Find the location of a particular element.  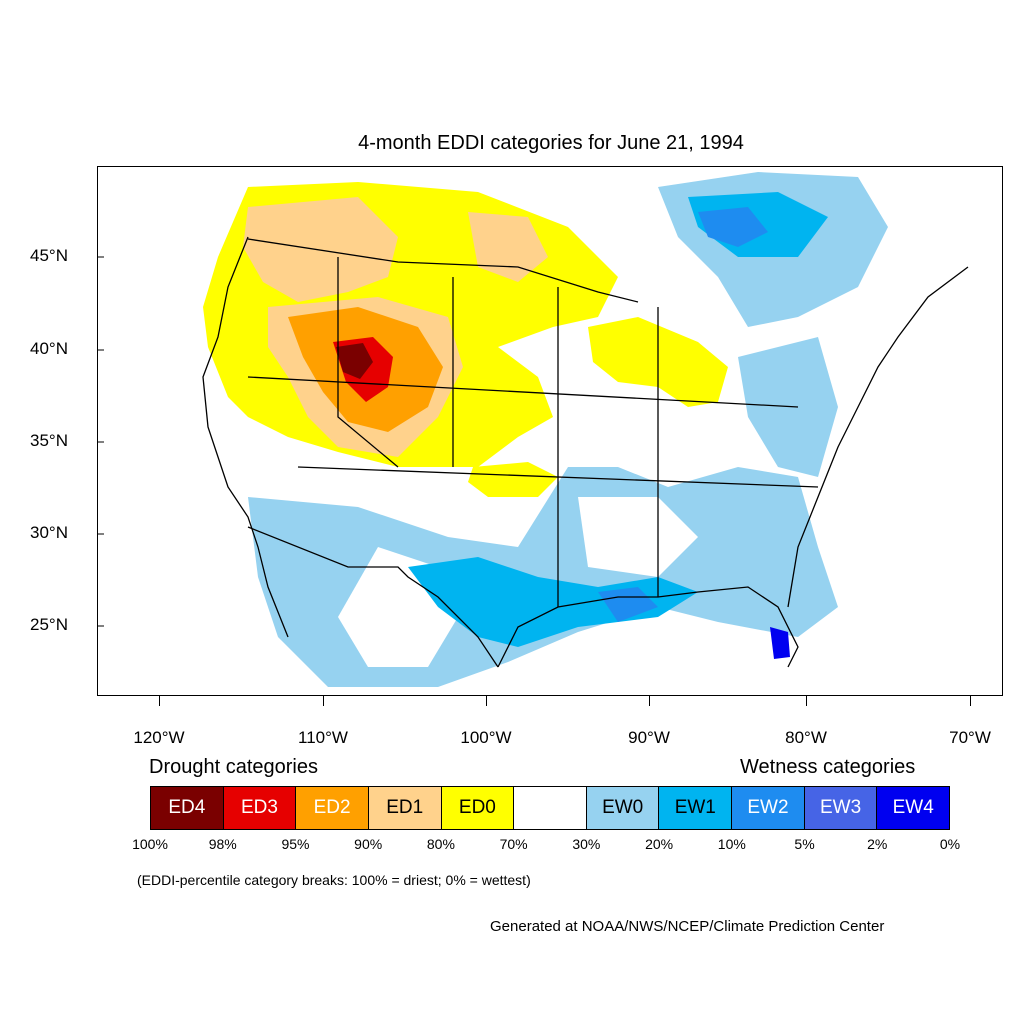

legend-box-ew2: EW2 is located at coordinates (768, 808).